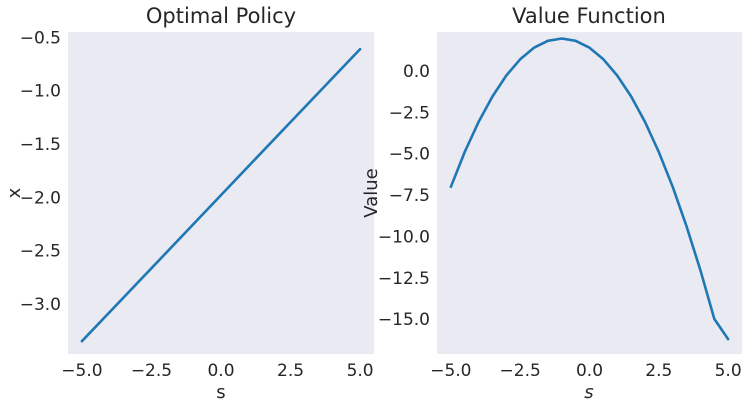  What do you see at coordinates (416, 72) in the screenshot?
I see `y-tick-label: 0.0` at bounding box center [416, 72].